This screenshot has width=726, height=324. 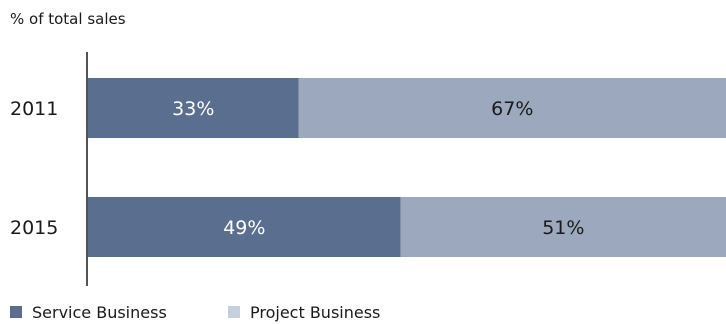 What do you see at coordinates (68, 19) in the screenshot?
I see `y-axis-label: % of total sales` at bounding box center [68, 19].